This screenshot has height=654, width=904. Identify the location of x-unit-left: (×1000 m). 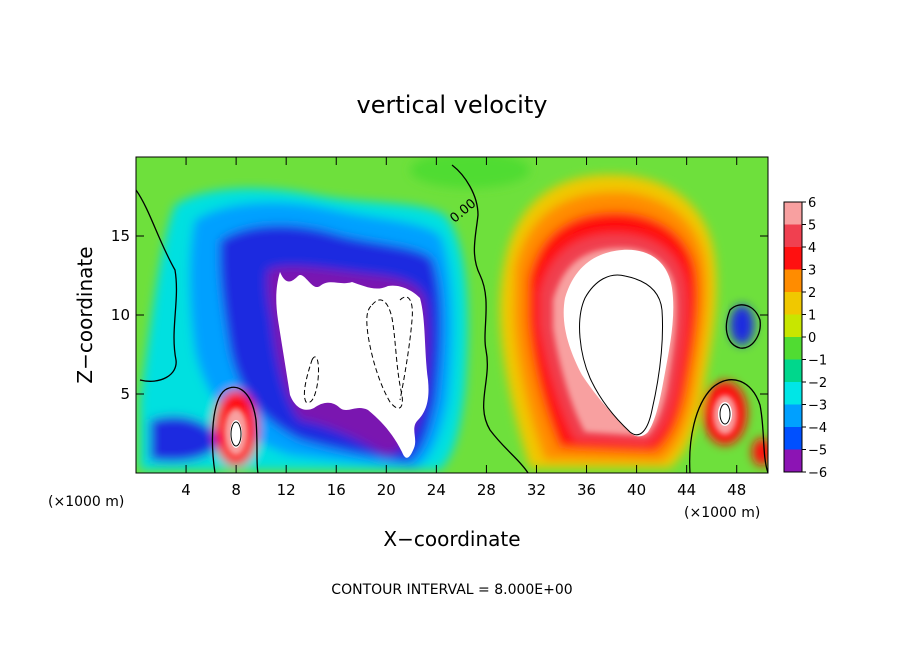
(86, 502).